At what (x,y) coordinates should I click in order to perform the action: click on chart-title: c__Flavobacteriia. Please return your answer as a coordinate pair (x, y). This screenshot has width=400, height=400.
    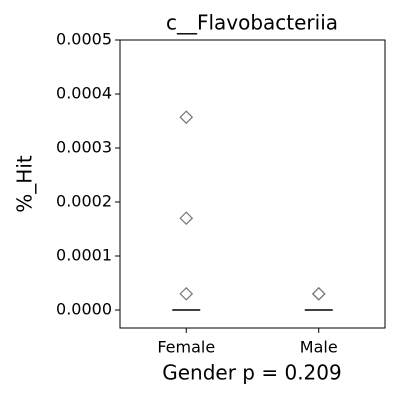
    Looking at the image, I should click on (252, 23).